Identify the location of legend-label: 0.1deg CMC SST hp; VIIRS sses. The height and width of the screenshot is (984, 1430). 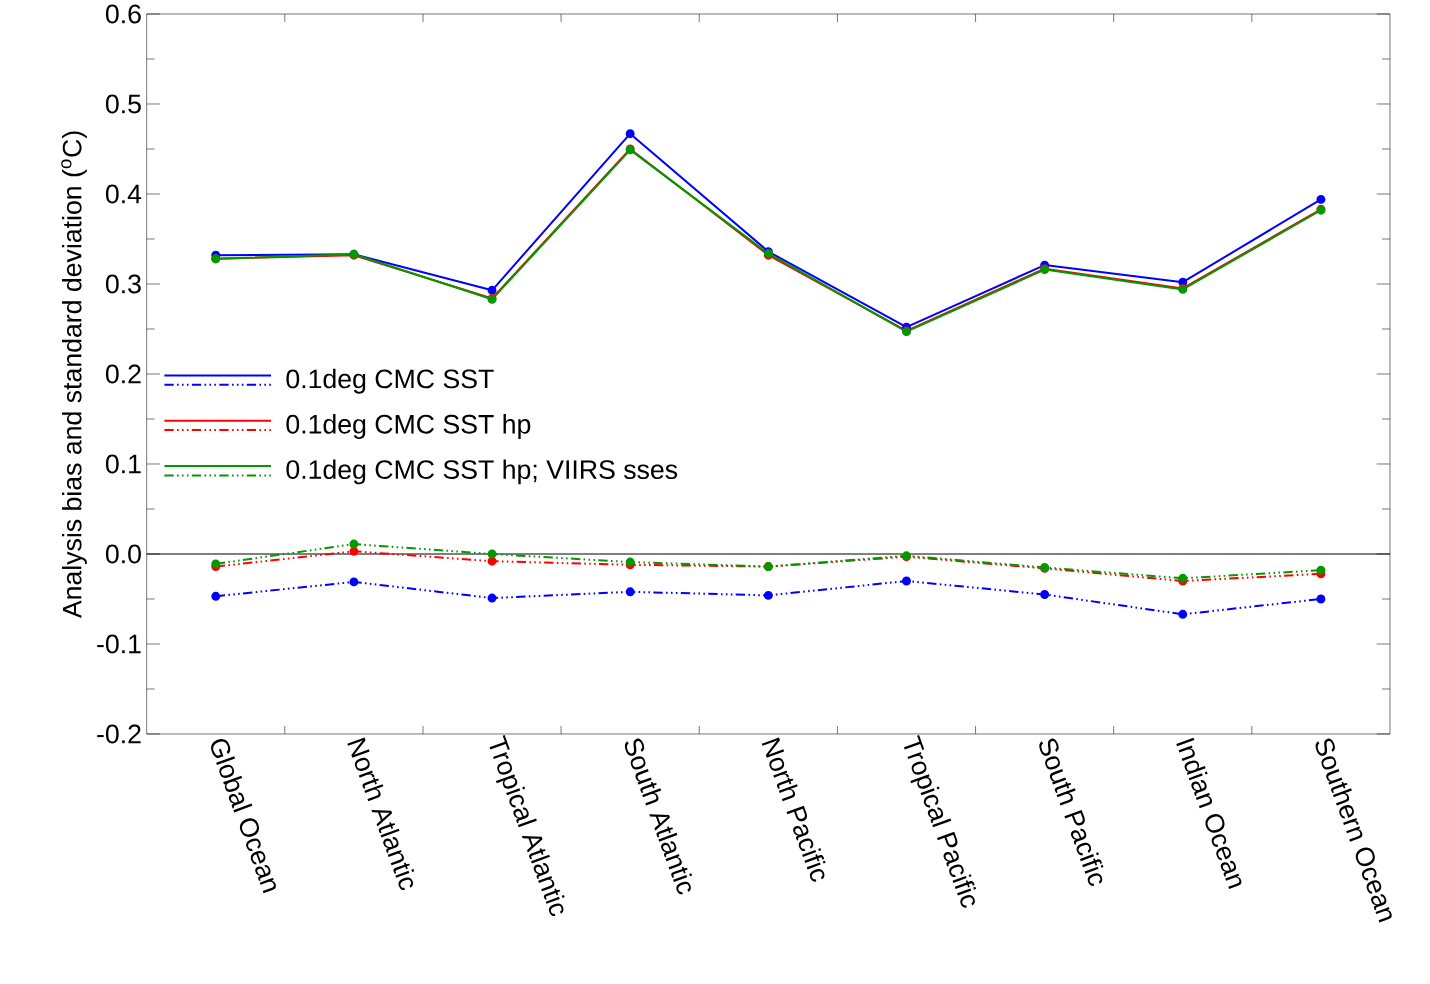
(482, 472).